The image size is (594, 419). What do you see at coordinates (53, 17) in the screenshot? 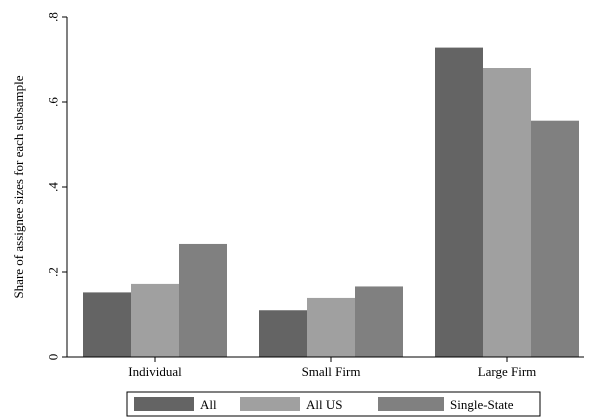
I see `y-tick-label: .8` at bounding box center [53, 17].